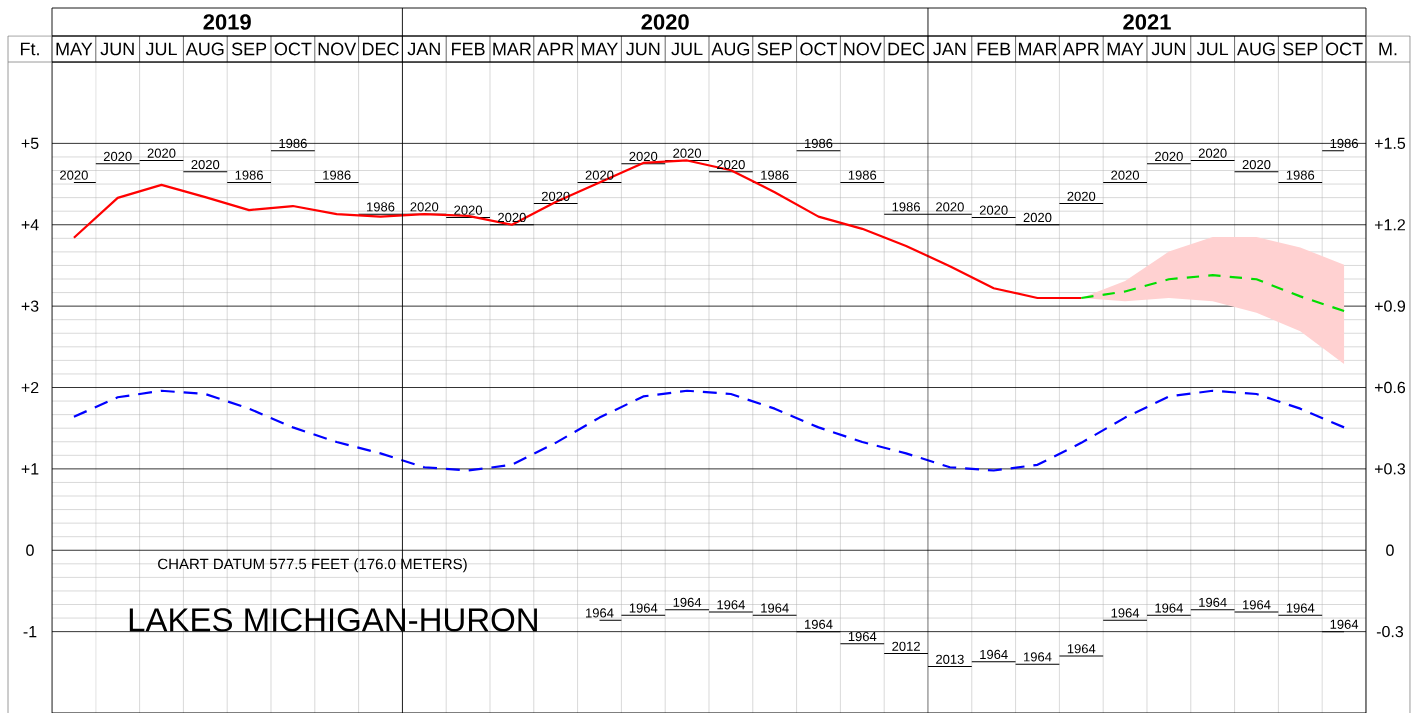 This screenshot has width=1414, height=713. What do you see at coordinates (29, 49) in the screenshot?
I see `y-axis-title: Ft.` at bounding box center [29, 49].